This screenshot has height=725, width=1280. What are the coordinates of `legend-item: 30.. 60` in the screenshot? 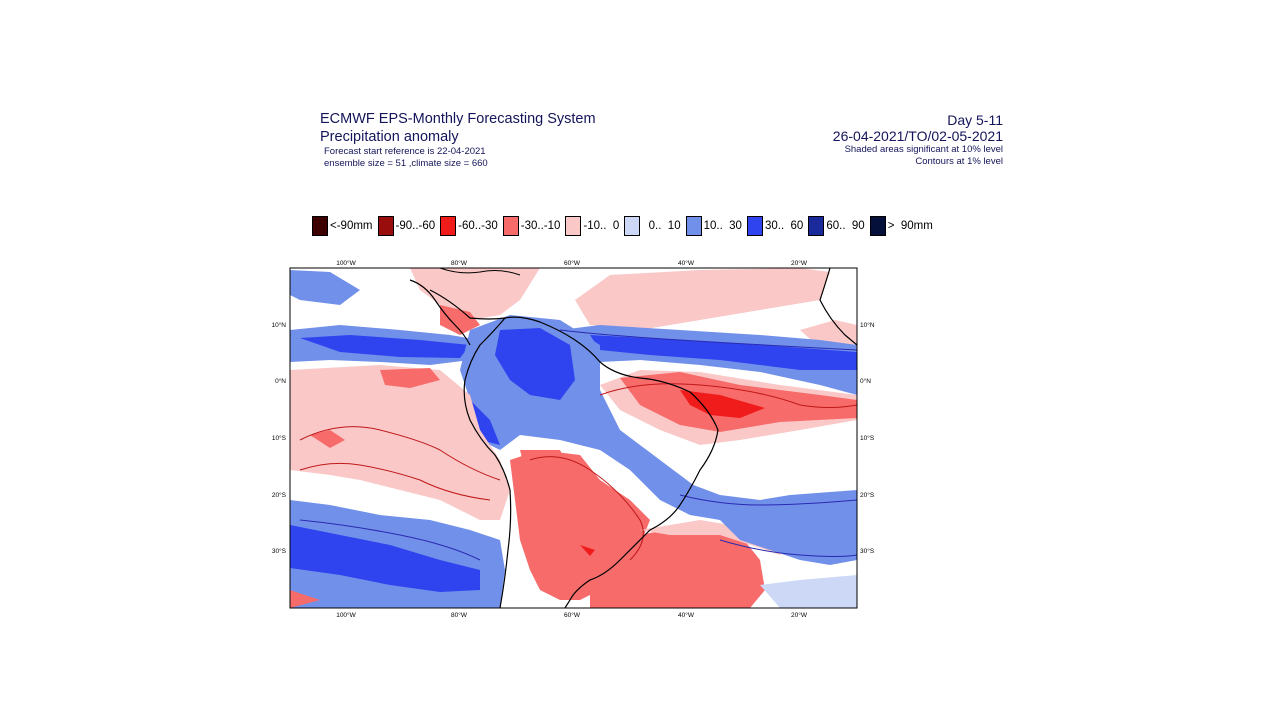 It's located at (777, 226).